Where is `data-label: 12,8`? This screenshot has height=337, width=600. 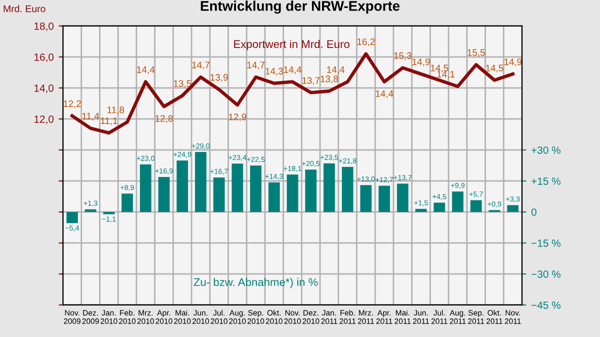
data-label: 12,8 is located at coordinates (164, 119).